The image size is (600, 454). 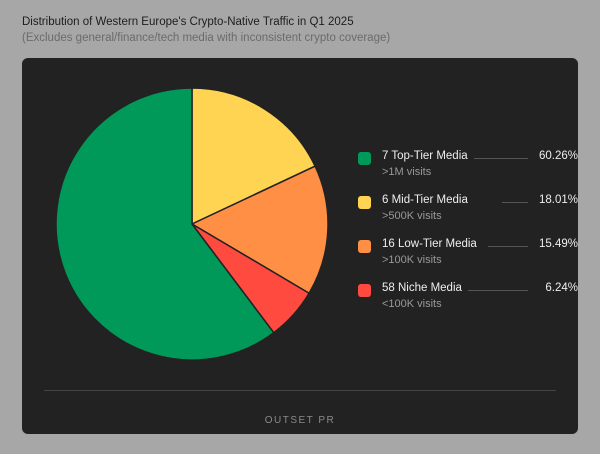 I want to click on legend-label: 6 Mid-Tier Media, so click(x=425, y=200).